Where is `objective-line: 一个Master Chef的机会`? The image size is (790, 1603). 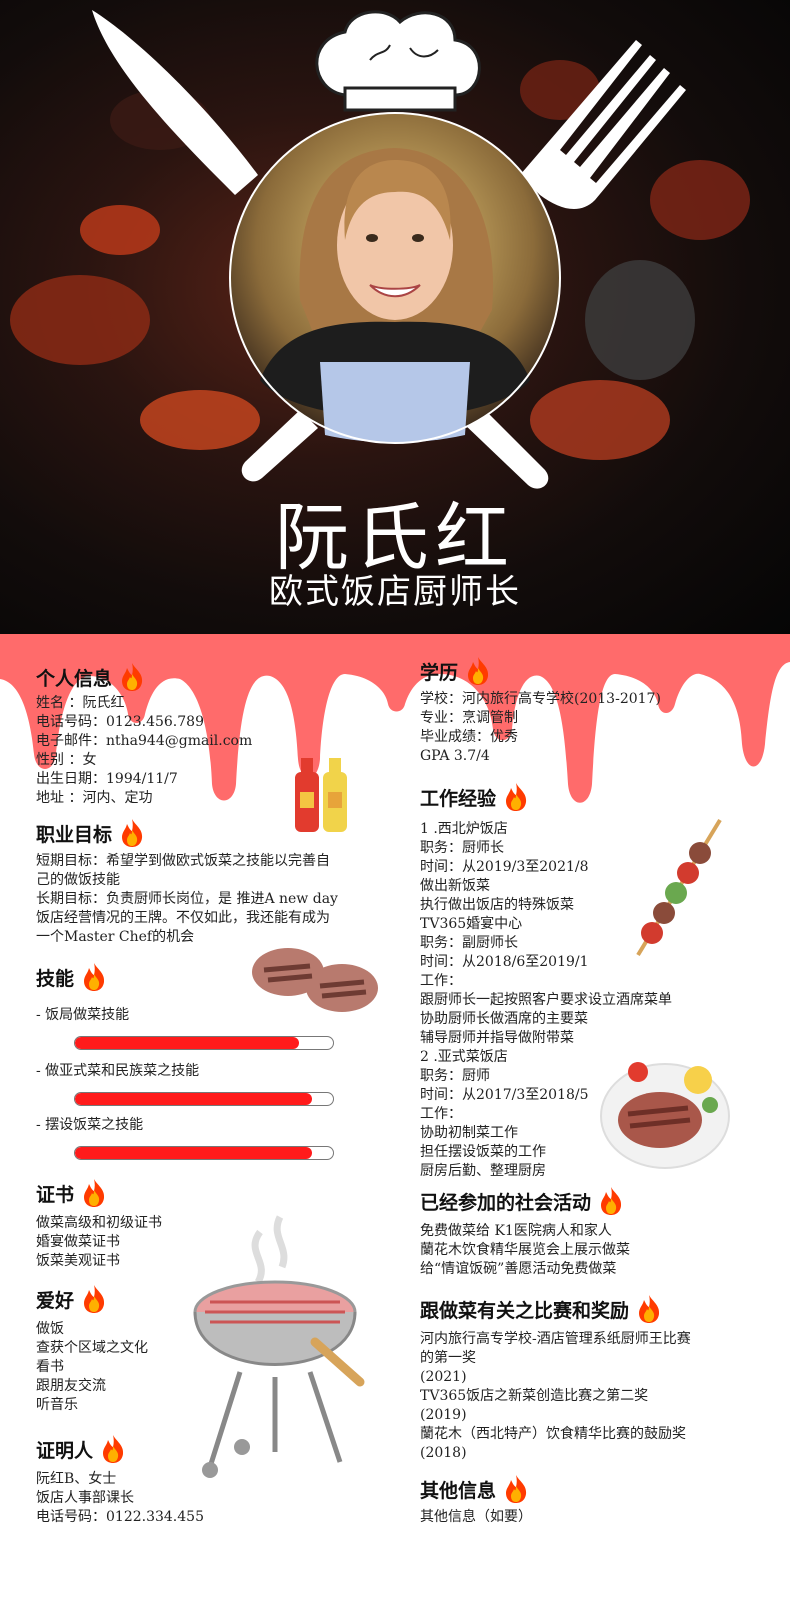 objective-line: 一个Master Chef的机会 is located at coordinates (115, 937).